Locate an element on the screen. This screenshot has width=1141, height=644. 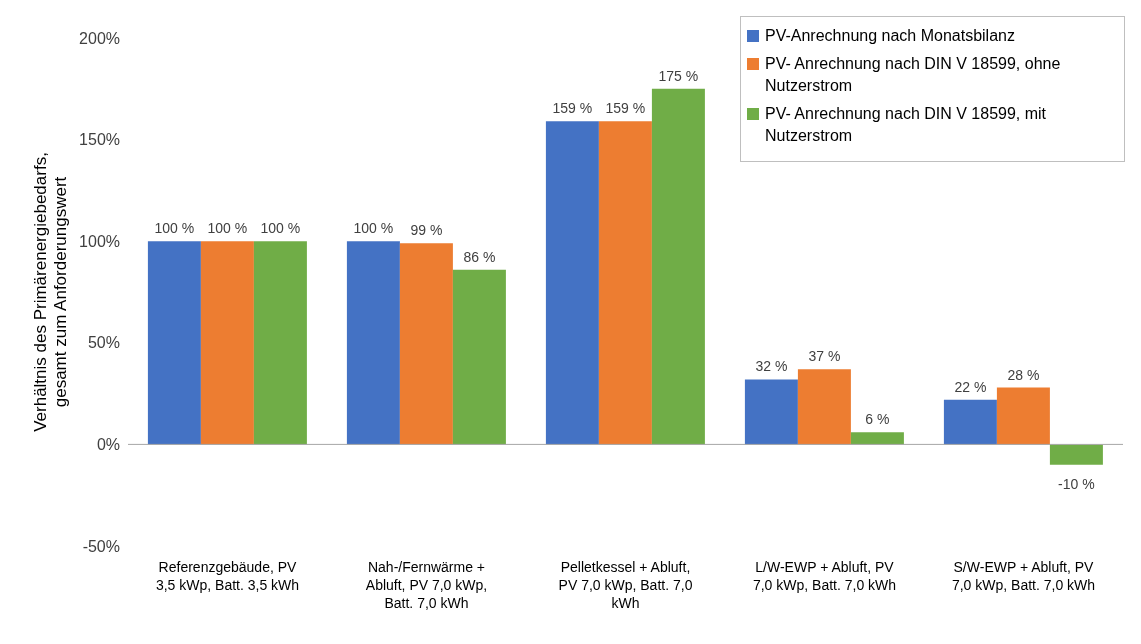
x-tick-label: L/W-EWP + Abluft, PV 7,0 kWp, Batt. 7,0 kWh is located at coordinates (824, 576).